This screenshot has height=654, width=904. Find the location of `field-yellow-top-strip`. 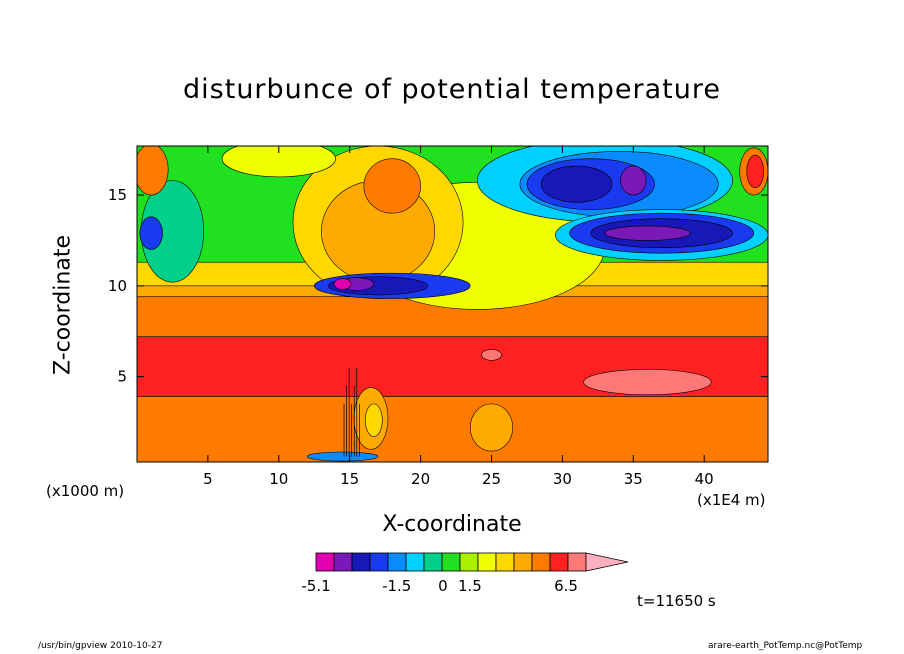

field-yellow-top-strip is located at coordinates (278, 162).